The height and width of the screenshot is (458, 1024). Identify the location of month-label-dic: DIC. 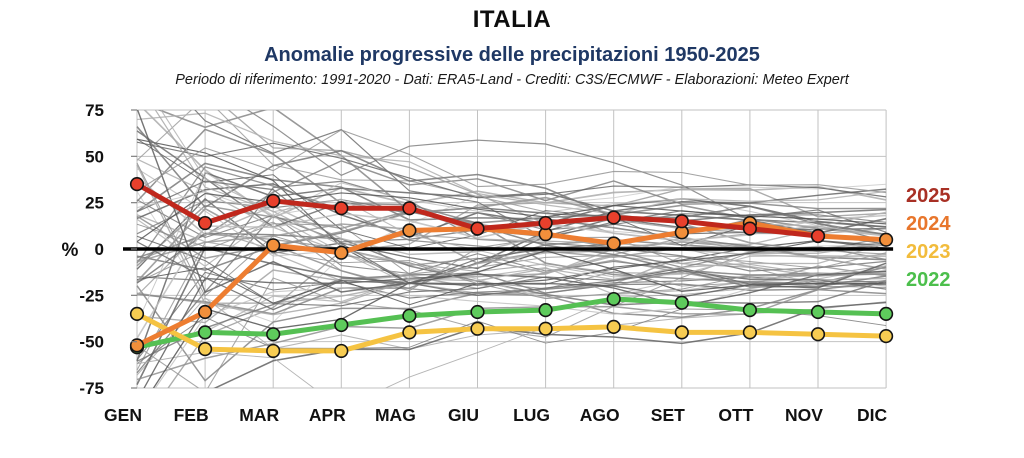
(872, 415).